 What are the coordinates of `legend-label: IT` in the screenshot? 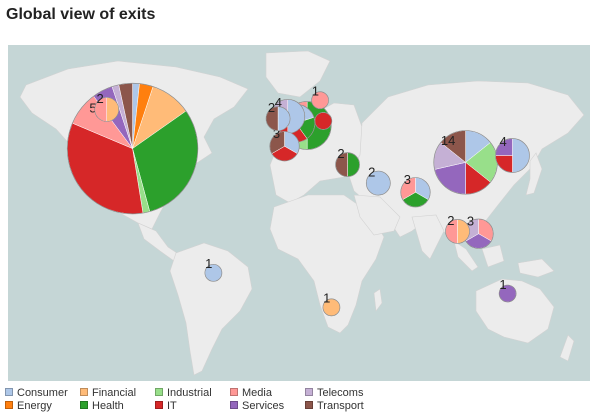 It's located at (172, 406).